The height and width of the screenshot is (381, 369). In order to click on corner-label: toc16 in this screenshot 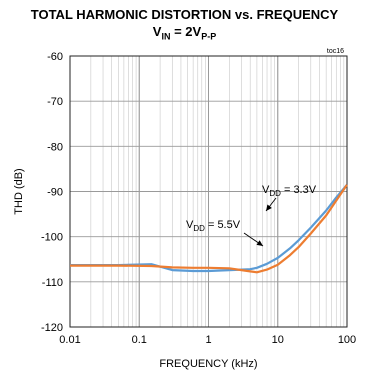, I will do `click(335, 51)`.